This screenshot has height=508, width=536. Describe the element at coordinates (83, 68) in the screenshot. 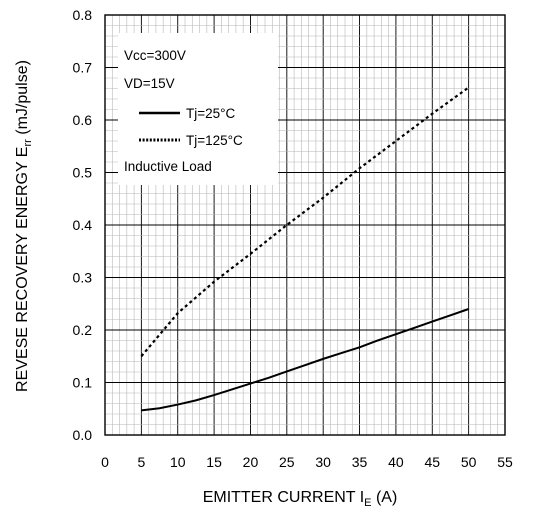

I see `y-tick-label: 0.7` at that location.